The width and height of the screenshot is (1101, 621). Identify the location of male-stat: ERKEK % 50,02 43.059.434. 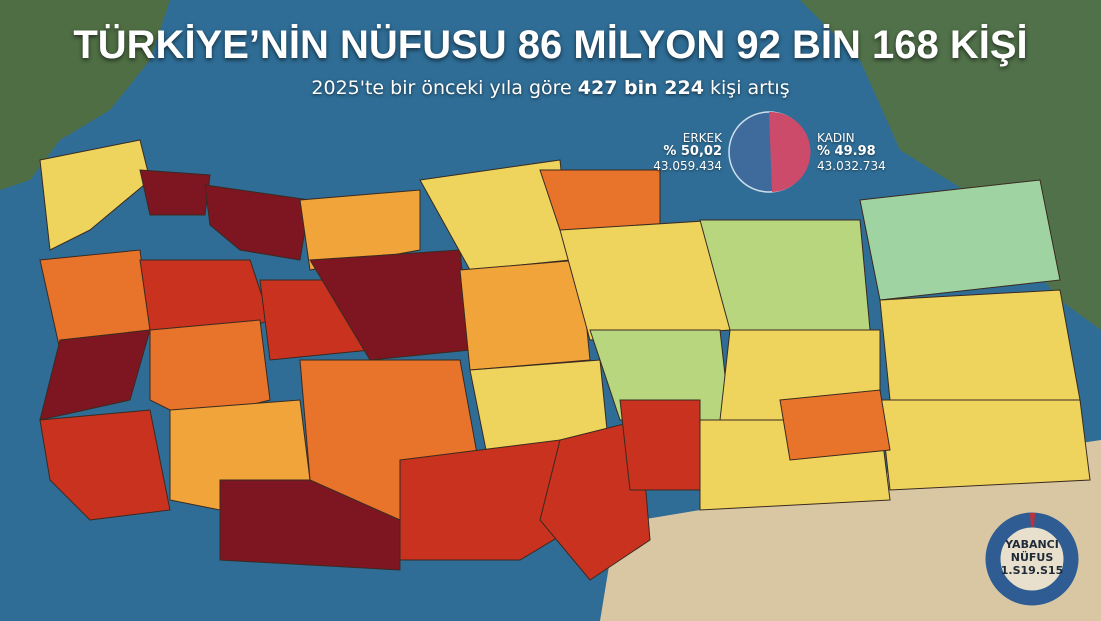
(676, 152).